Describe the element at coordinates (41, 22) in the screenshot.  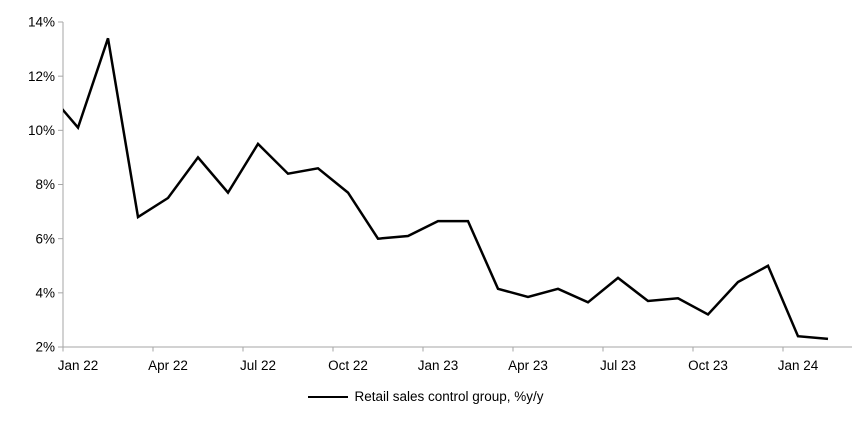
I see `y-tick-label: 14%` at that location.